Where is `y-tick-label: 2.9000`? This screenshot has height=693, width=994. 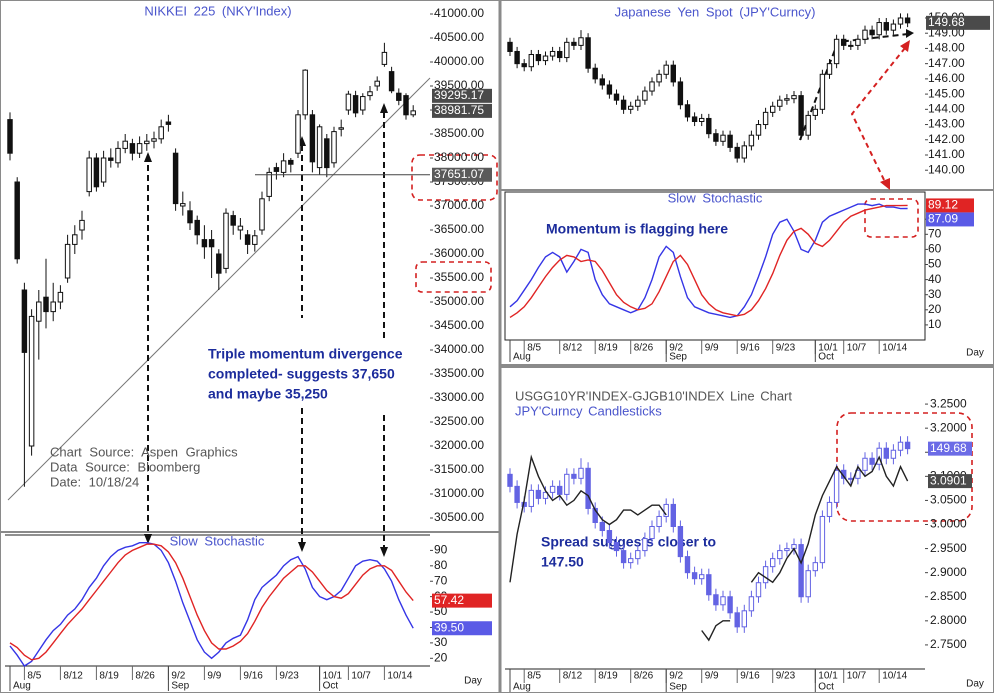 y-tick-label: 2.9000 is located at coordinates (948, 572).